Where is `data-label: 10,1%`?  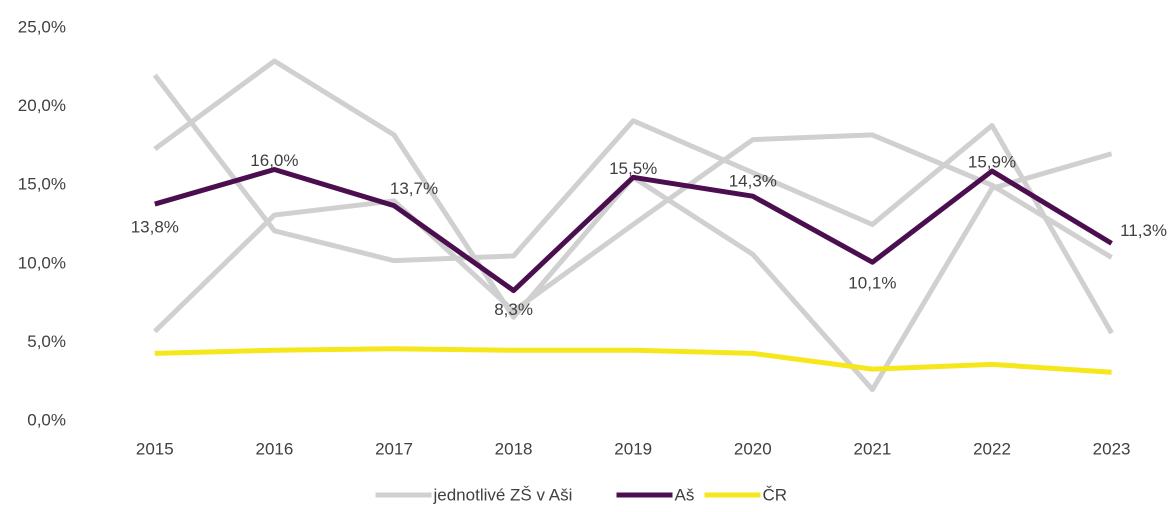
data-label: 10,1% is located at coordinates (872, 283).